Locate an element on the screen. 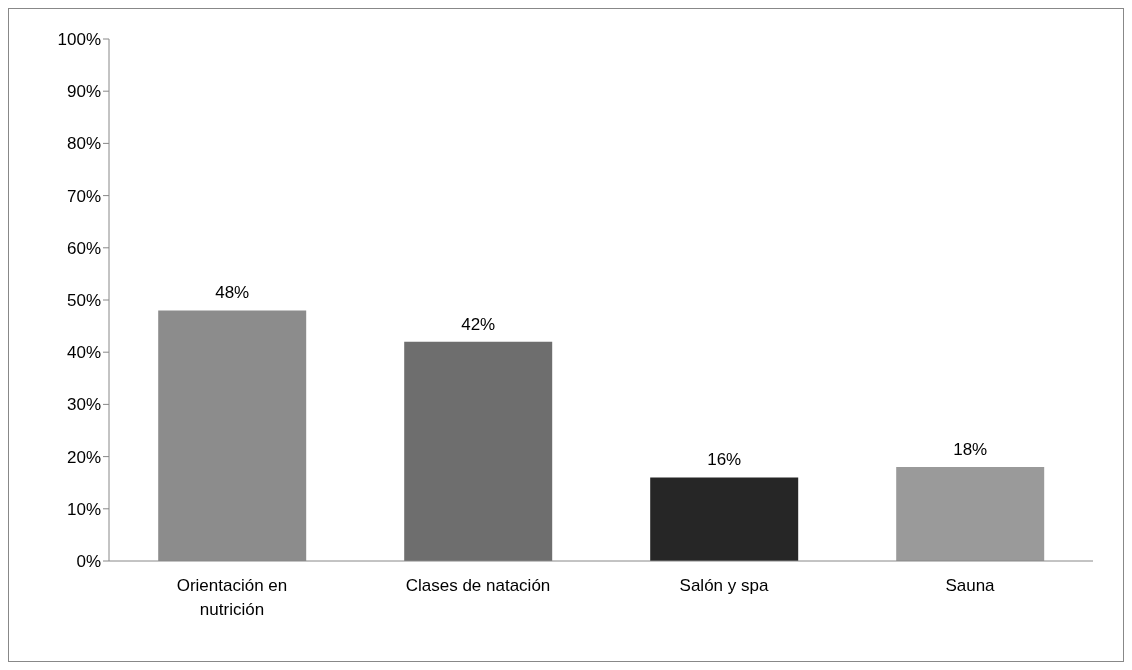 Image resolution: width=1132 pixels, height=670 pixels. y-tick-label: 90% is located at coordinates (83, 92).